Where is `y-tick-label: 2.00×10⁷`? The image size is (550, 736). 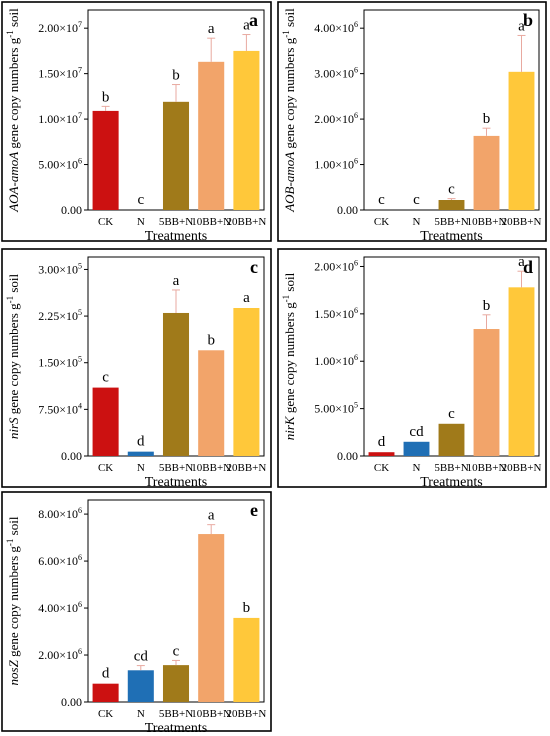 y-tick-label: 2.00×10⁷ is located at coordinates (60, 27).